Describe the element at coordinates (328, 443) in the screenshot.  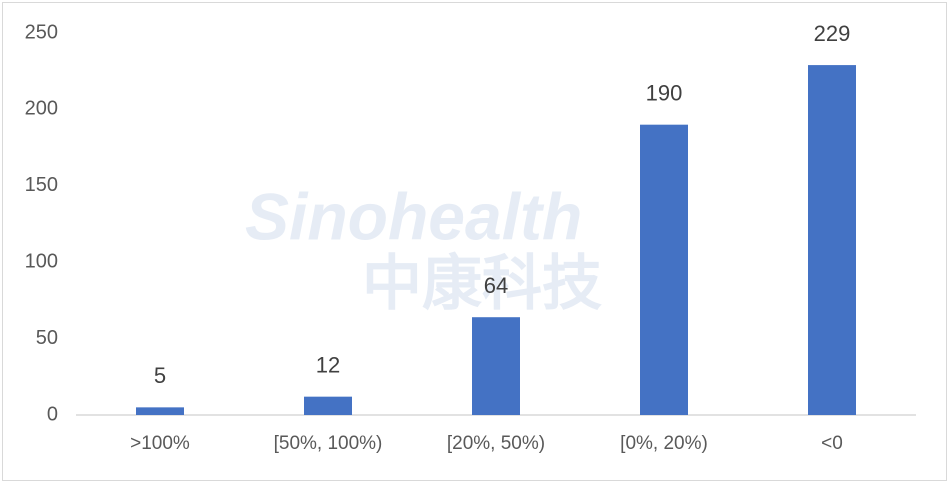
I see `x-tick-label: [50%, 100%)` at that location.